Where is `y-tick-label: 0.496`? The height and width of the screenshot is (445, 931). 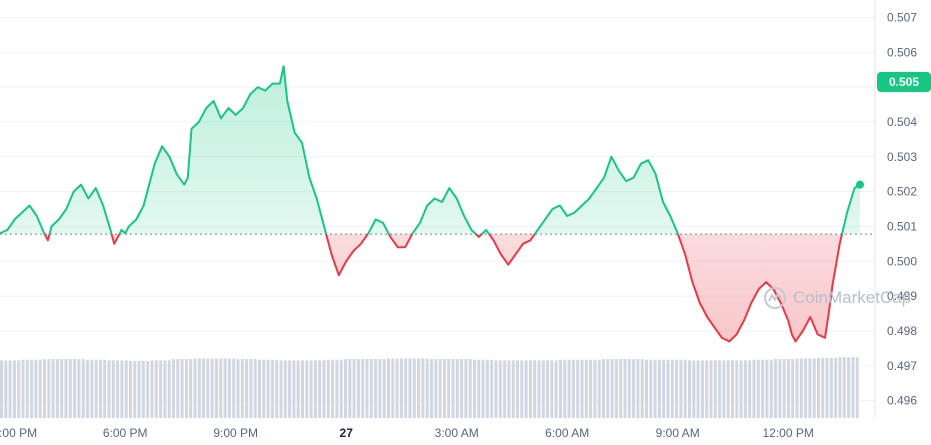 y-tick-label: 0.496 is located at coordinates (902, 401).